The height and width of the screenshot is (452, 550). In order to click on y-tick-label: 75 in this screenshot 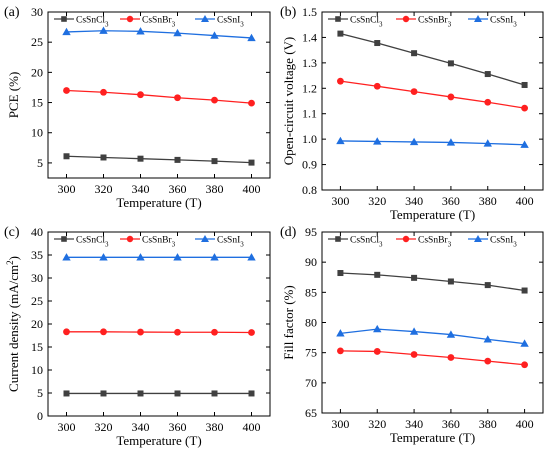, I will do `click(311, 353)`.